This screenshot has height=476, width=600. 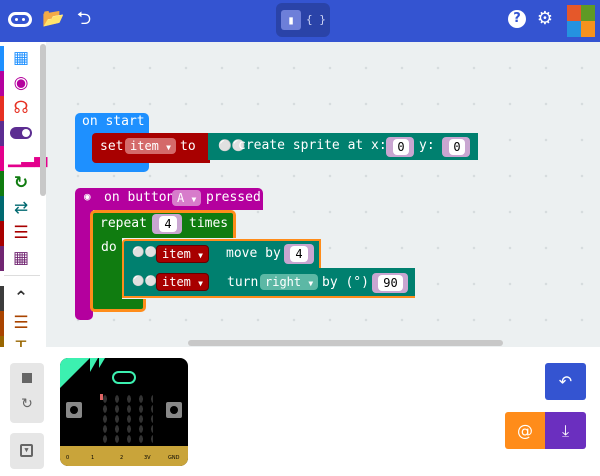 I want to click on times-label: times, so click(x=209, y=223).